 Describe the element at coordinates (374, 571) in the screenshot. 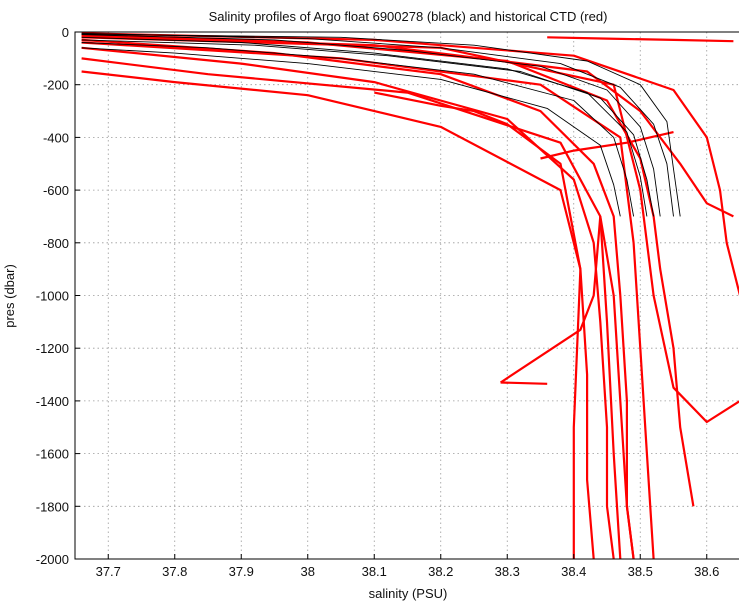

I see `x-tick-label: 38.1` at that location.